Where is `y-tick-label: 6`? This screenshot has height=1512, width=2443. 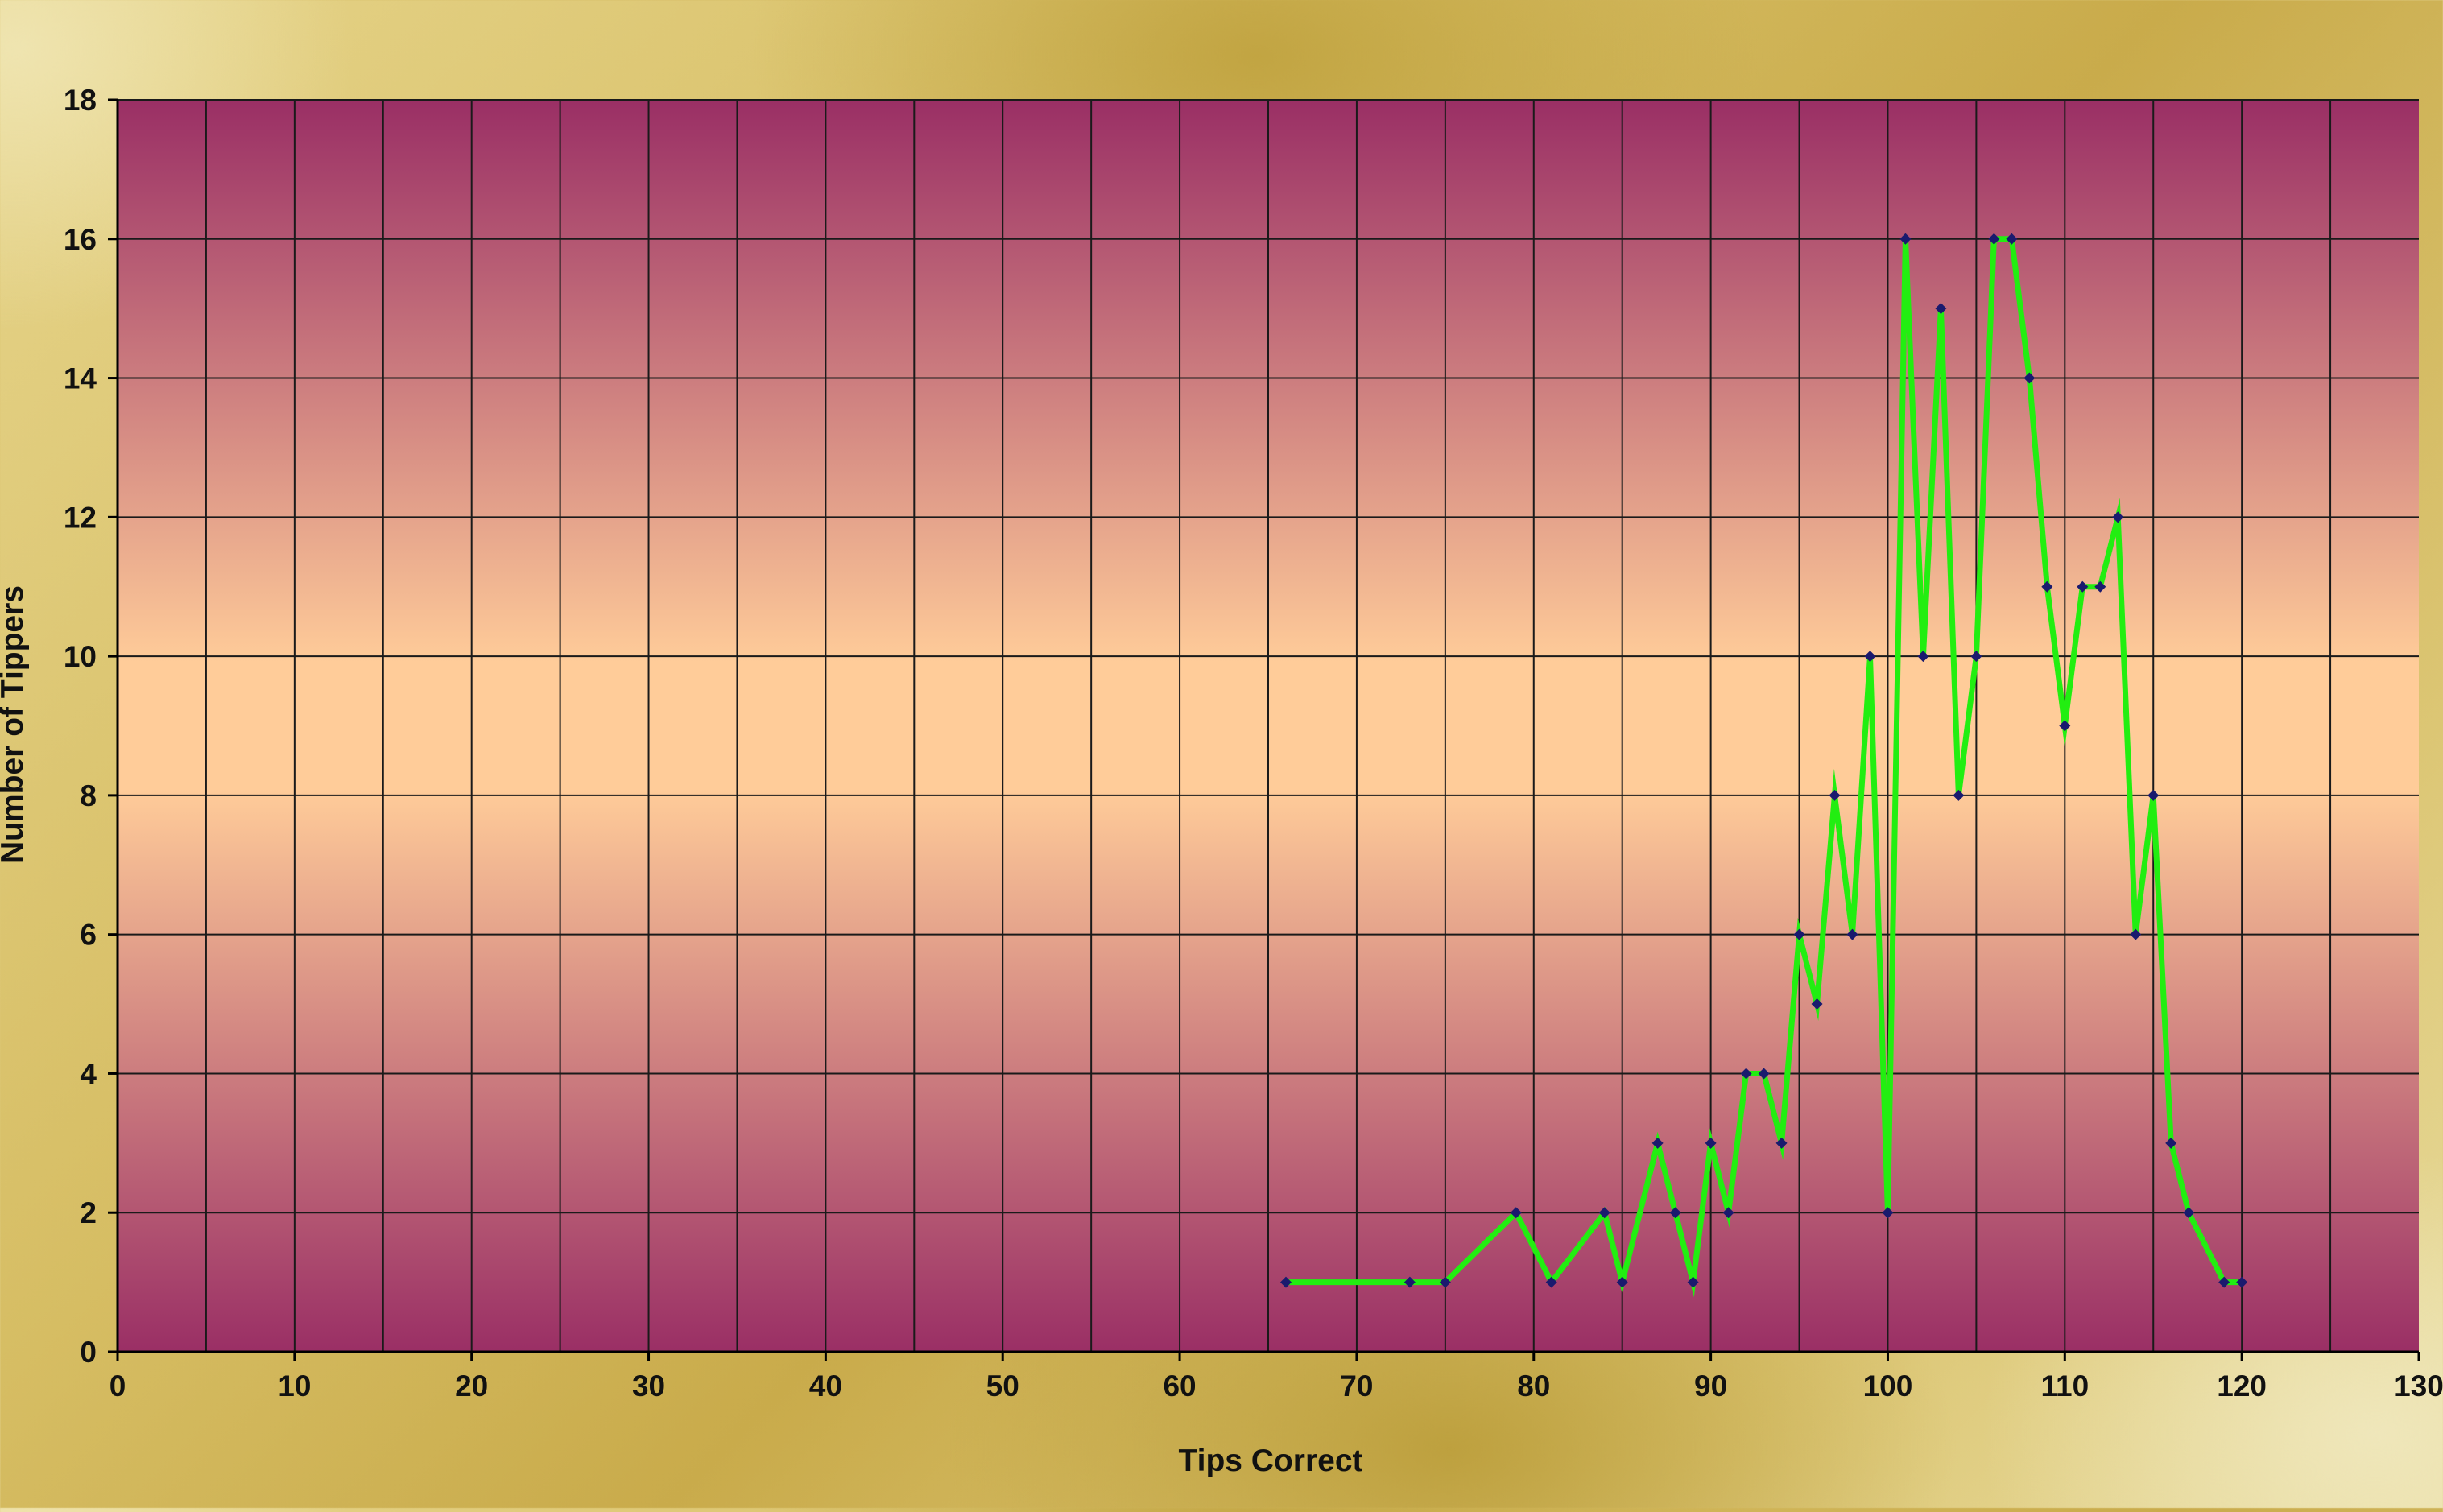 y-tick-label: 6 is located at coordinates (88, 936).